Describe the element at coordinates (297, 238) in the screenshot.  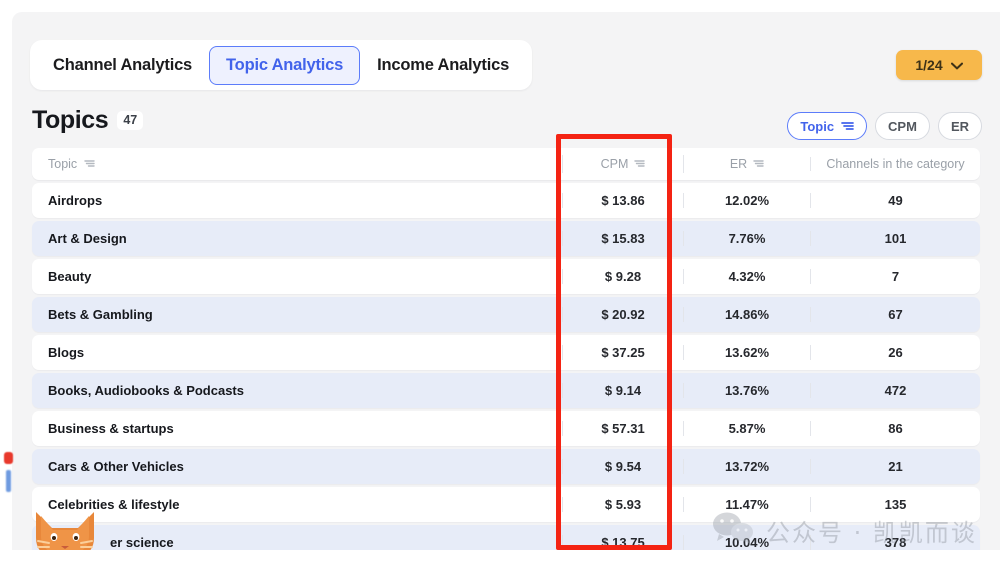
I see `cell-topic: Art & Design` at that location.